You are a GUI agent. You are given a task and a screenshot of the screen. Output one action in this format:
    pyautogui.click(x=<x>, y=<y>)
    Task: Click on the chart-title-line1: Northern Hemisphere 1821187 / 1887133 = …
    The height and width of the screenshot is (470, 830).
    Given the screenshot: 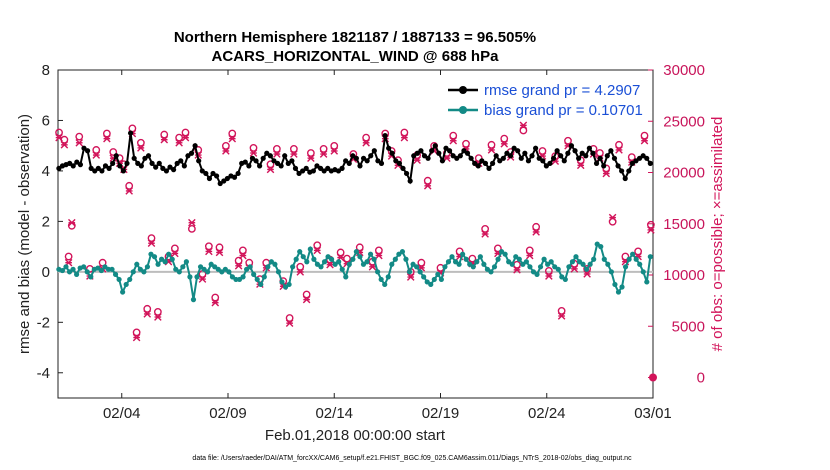 What is the action you would take?
    pyautogui.click(x=355, y=37)
    